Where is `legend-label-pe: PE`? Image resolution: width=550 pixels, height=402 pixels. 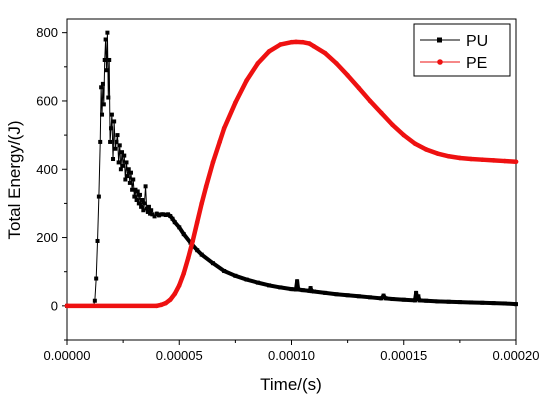 legend-label-pe: PE is located at coordinates (476, 63).